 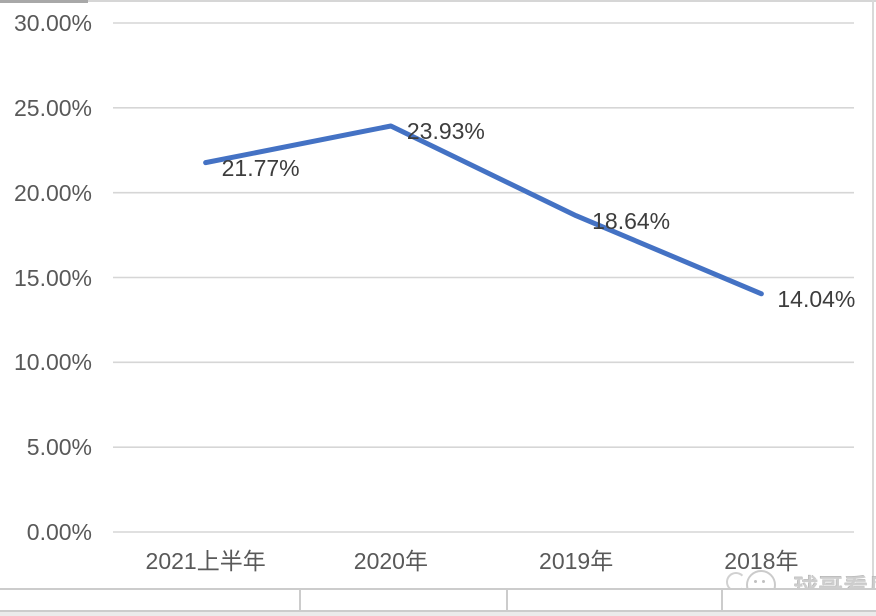 I want to click on x-category-label: 2018年, so click(x=761, y=561).